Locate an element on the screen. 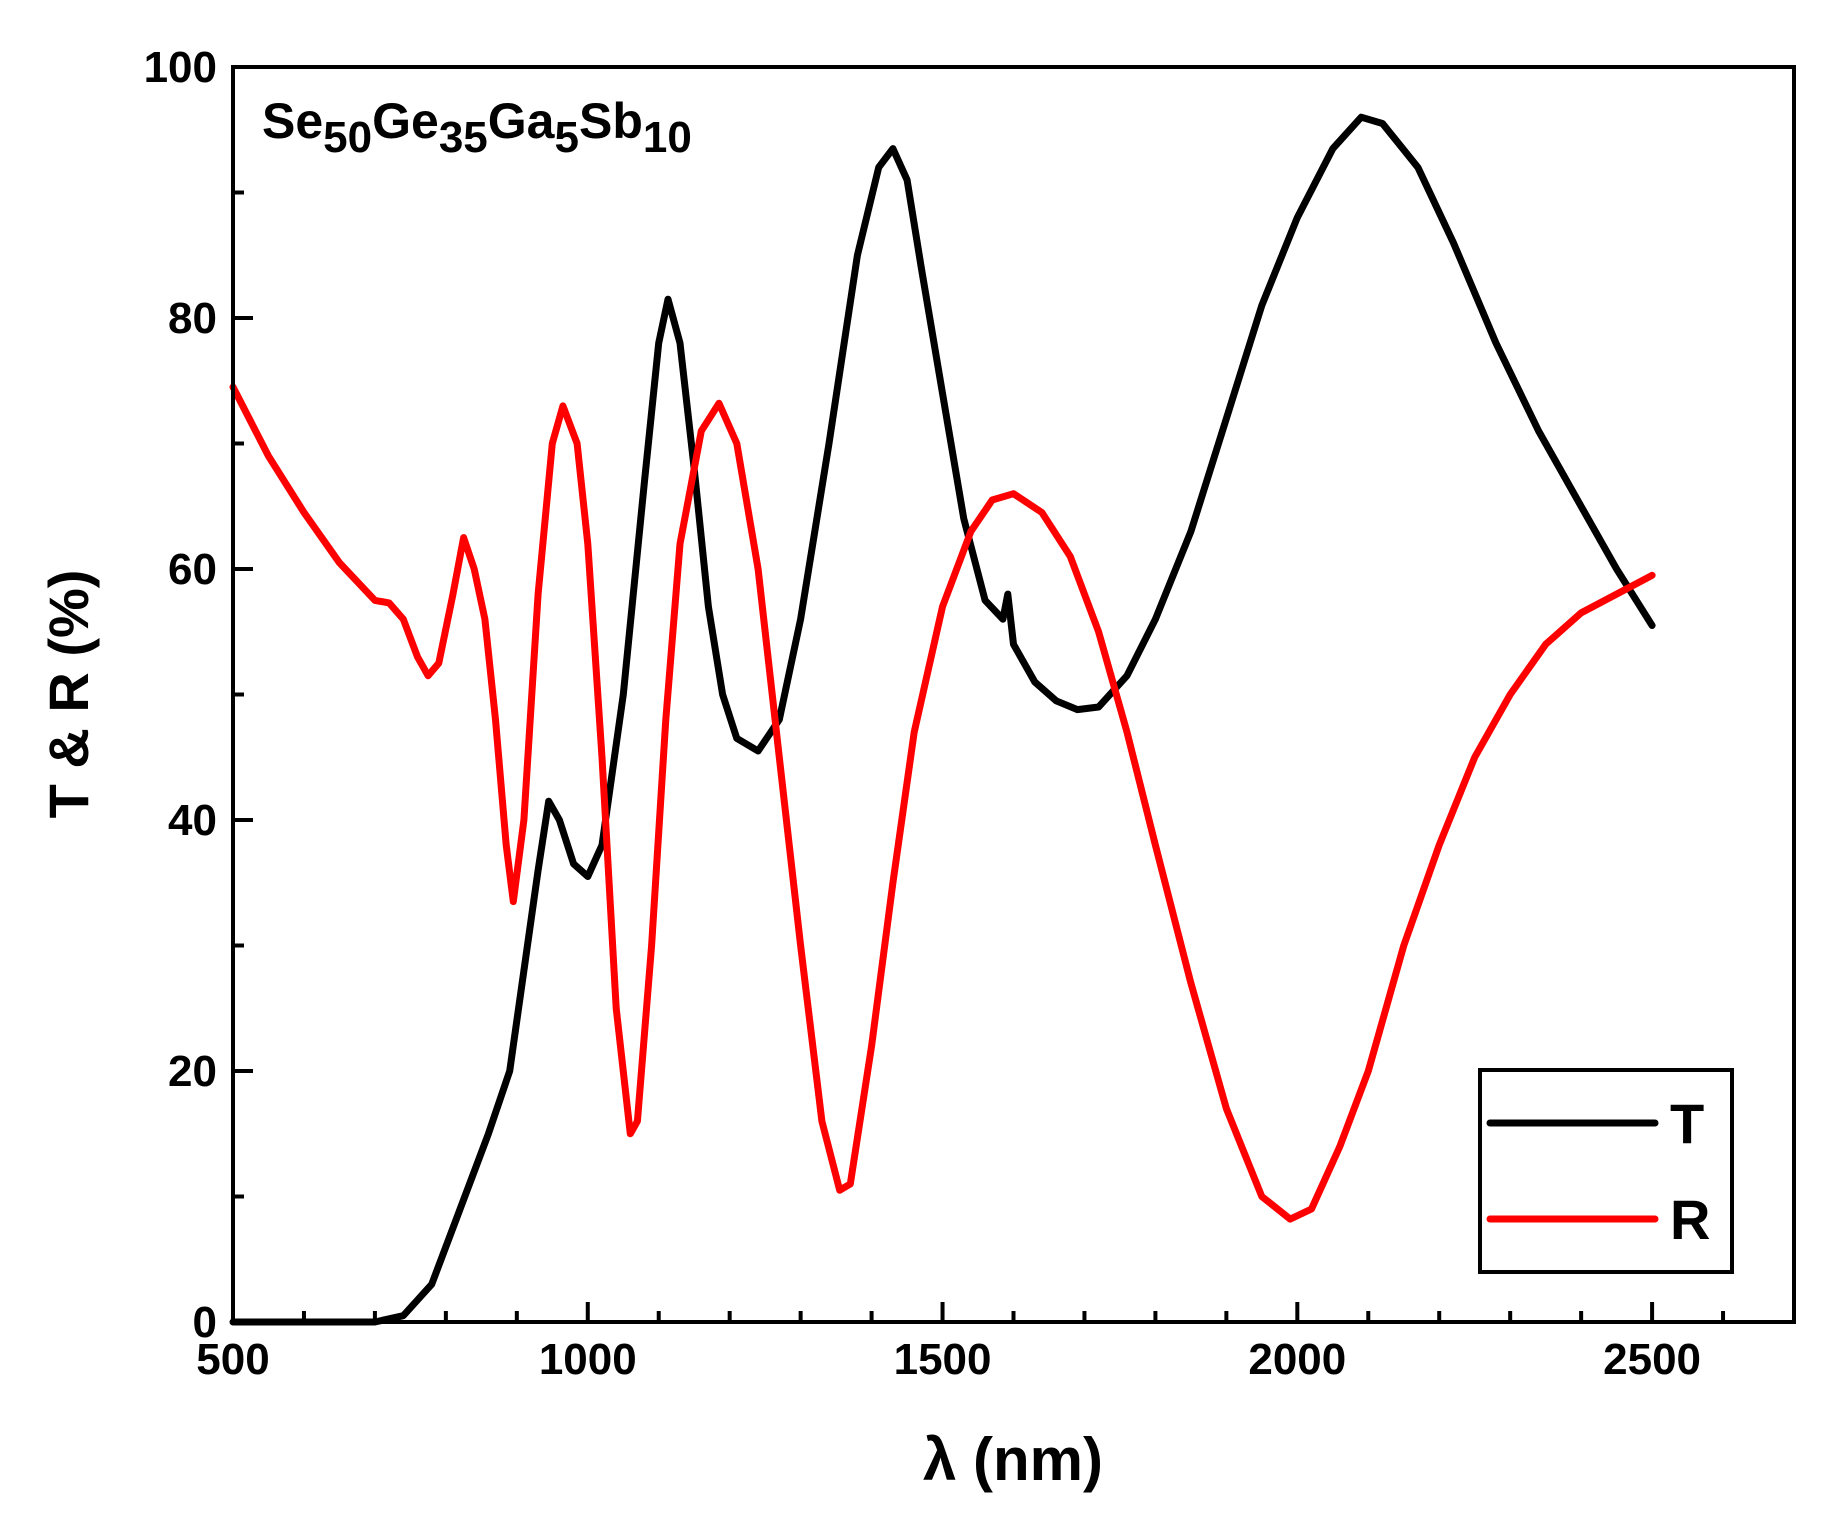 The width and height of the screenshot is (1821, 1518). x-axis-label: λ (nm) is located at coordinates (1013, 1459).